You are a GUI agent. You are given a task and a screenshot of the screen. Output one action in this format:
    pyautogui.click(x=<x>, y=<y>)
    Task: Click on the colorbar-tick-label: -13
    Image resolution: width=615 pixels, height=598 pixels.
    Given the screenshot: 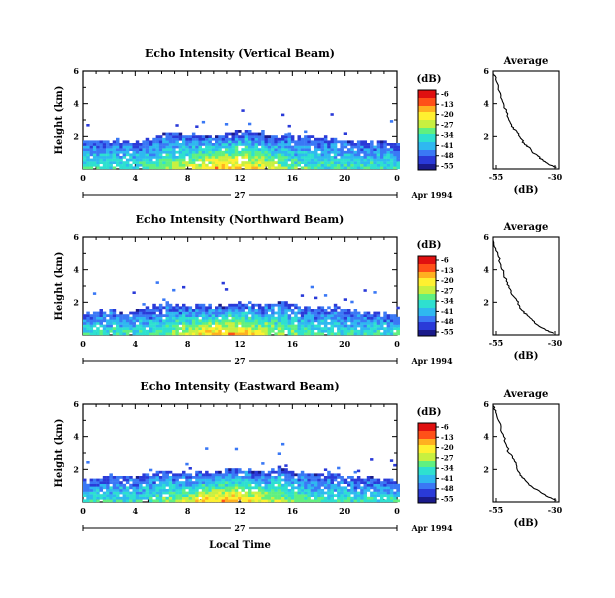 What is the action you would take?
    pyautogui.click(x=447, y=270)
    